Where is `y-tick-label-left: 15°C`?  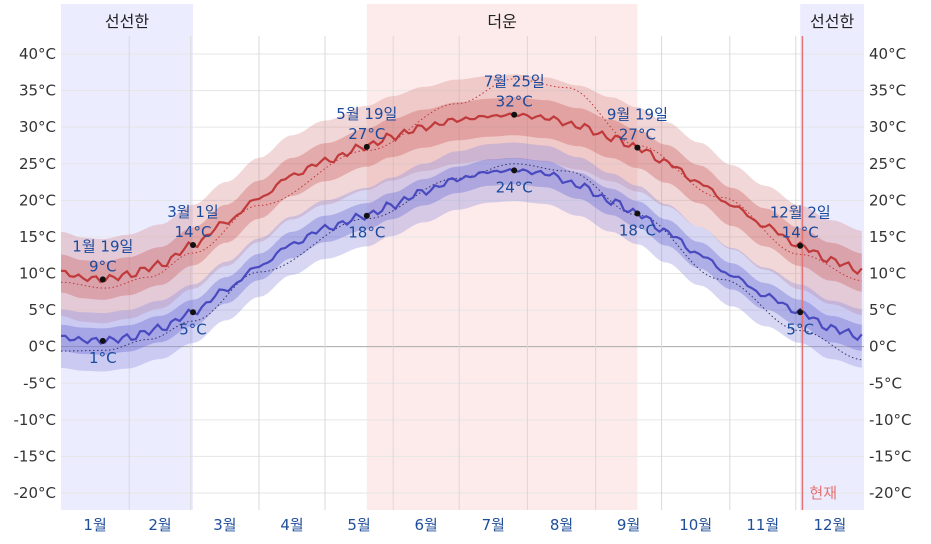 y-tick-label-left: 15°C is located at coordinates (37, 237).